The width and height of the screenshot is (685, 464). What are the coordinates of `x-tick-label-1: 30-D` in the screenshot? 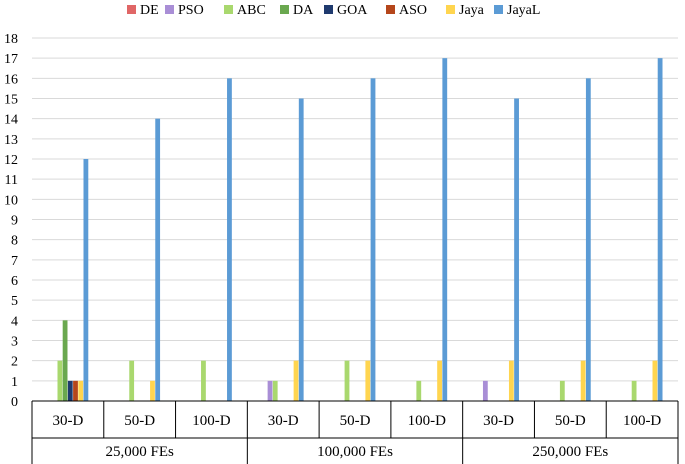 It's located at (67, 421).